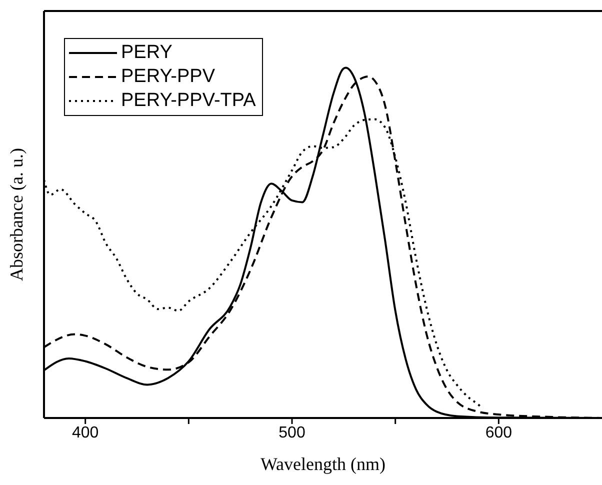 This screenshot has height=485, width=602. I want to click on x-tick-label: 400, so click(85, 433).